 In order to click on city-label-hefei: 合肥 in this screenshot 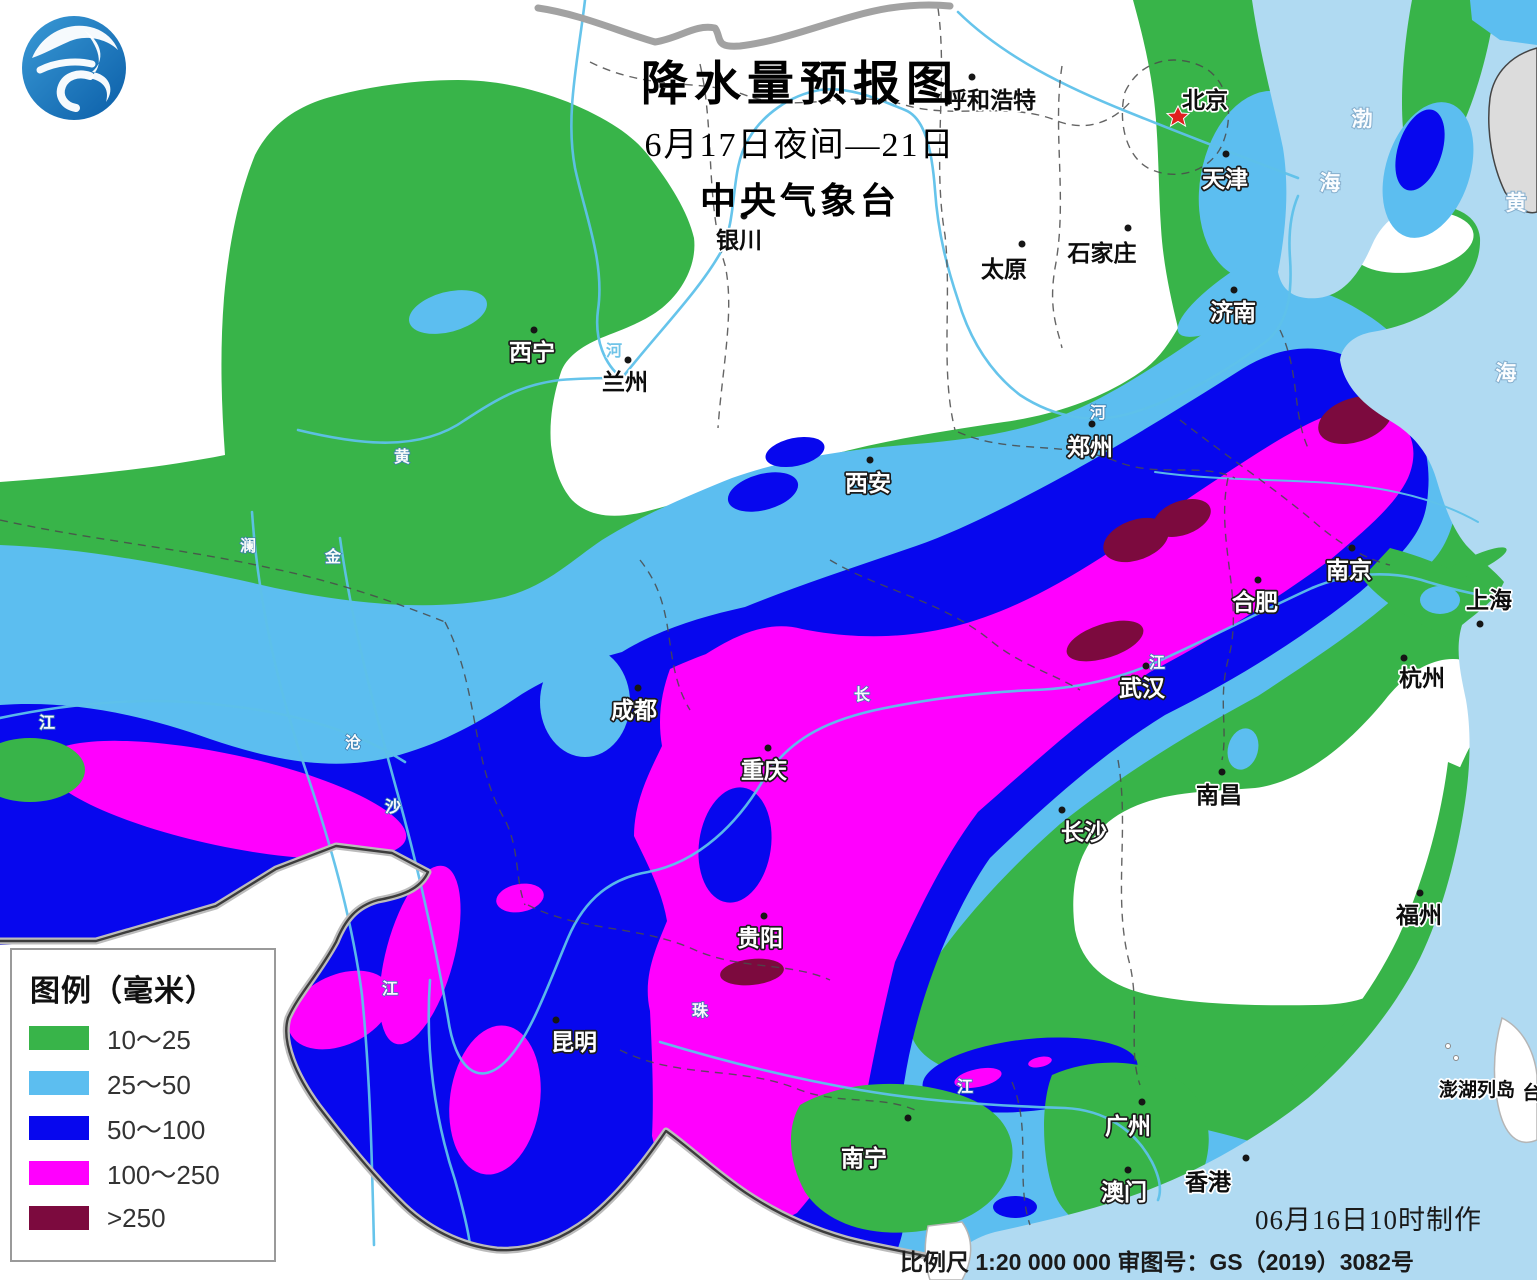, I will do `click(1255, 602)`.